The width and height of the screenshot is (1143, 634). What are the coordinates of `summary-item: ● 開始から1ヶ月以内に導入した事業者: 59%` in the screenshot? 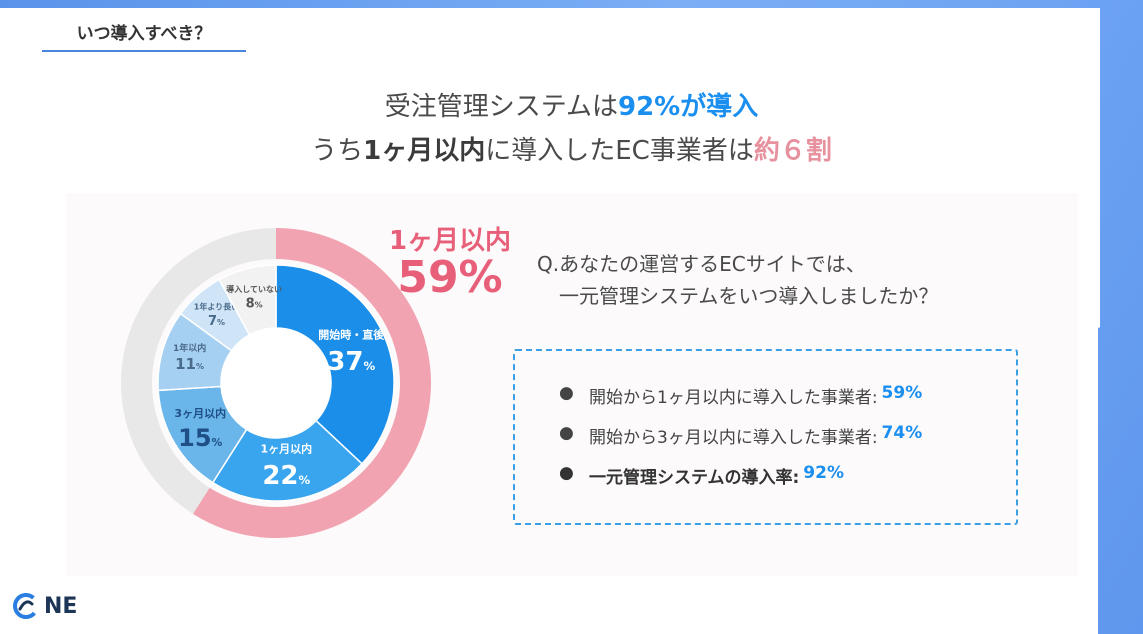 It's located at (740, 403).